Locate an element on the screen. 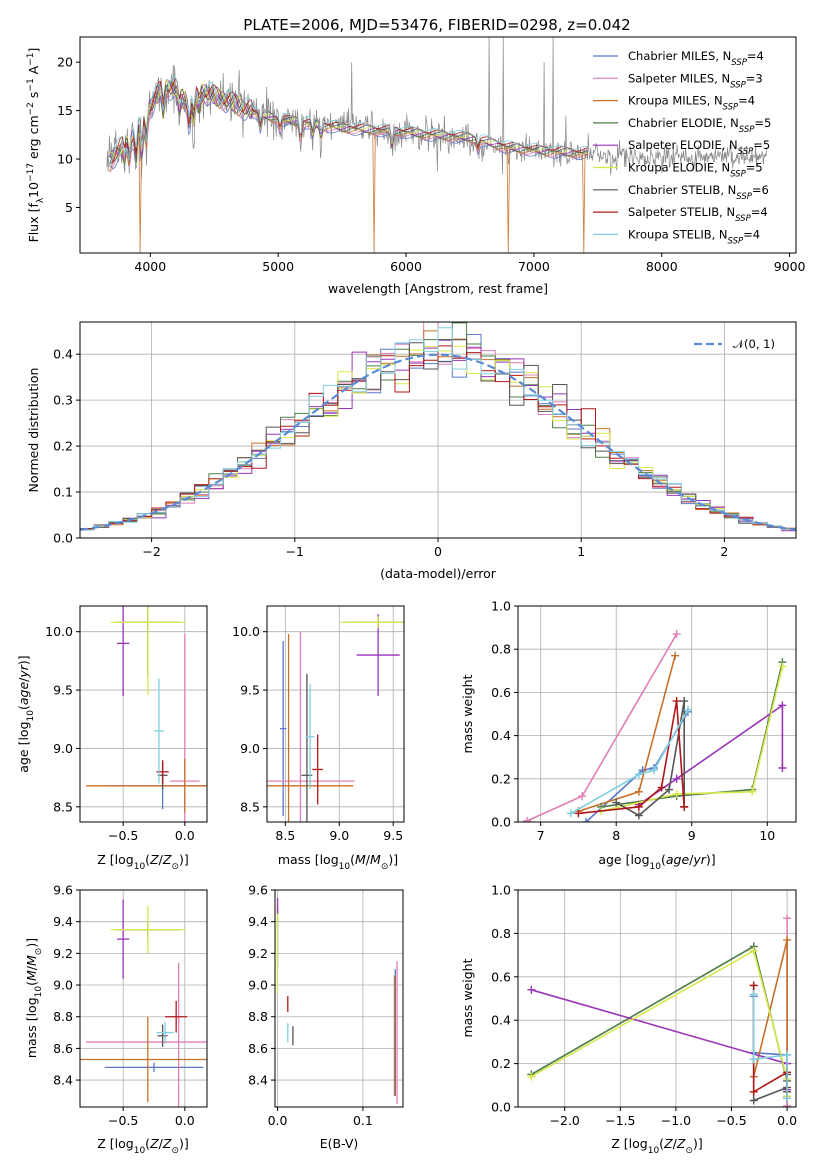 The height and width of the screenshot is (1170, 819). legend-base: Kroupa MILES, N is located at coordinates (675, 101).